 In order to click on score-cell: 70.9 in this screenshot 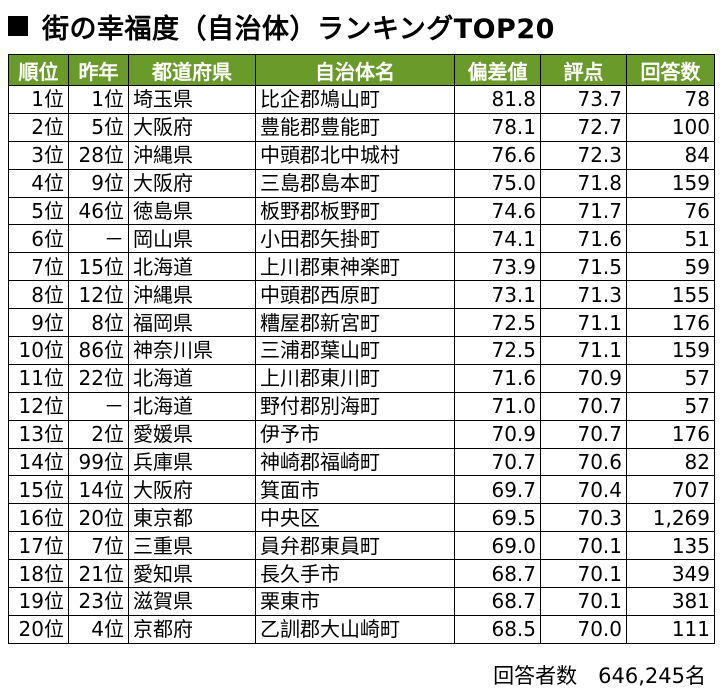, I will do `click(583, 378)`.